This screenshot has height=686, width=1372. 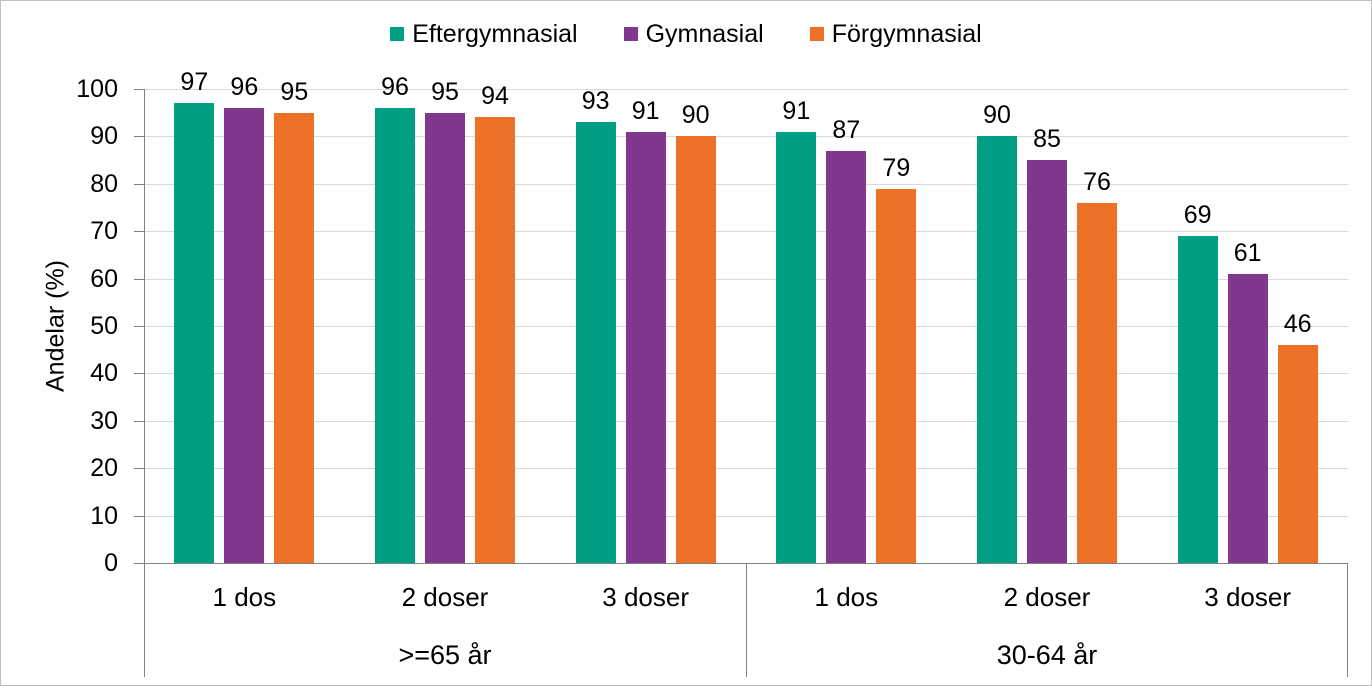 I want to click on legend-swatch-gymnasial, so click(x=630, y=34).